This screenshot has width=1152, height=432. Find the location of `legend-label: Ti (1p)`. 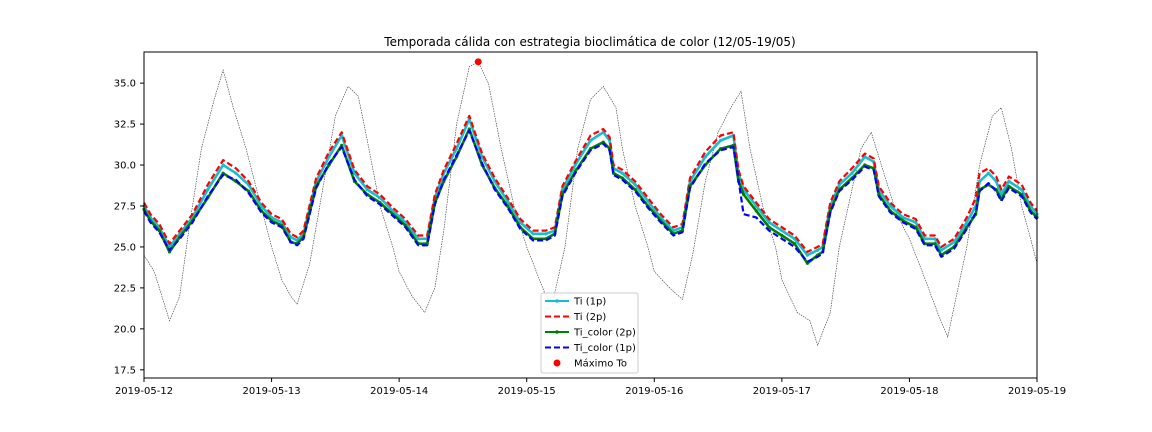

legend-label: Ti (1p) is located at coordinates (589, 302).